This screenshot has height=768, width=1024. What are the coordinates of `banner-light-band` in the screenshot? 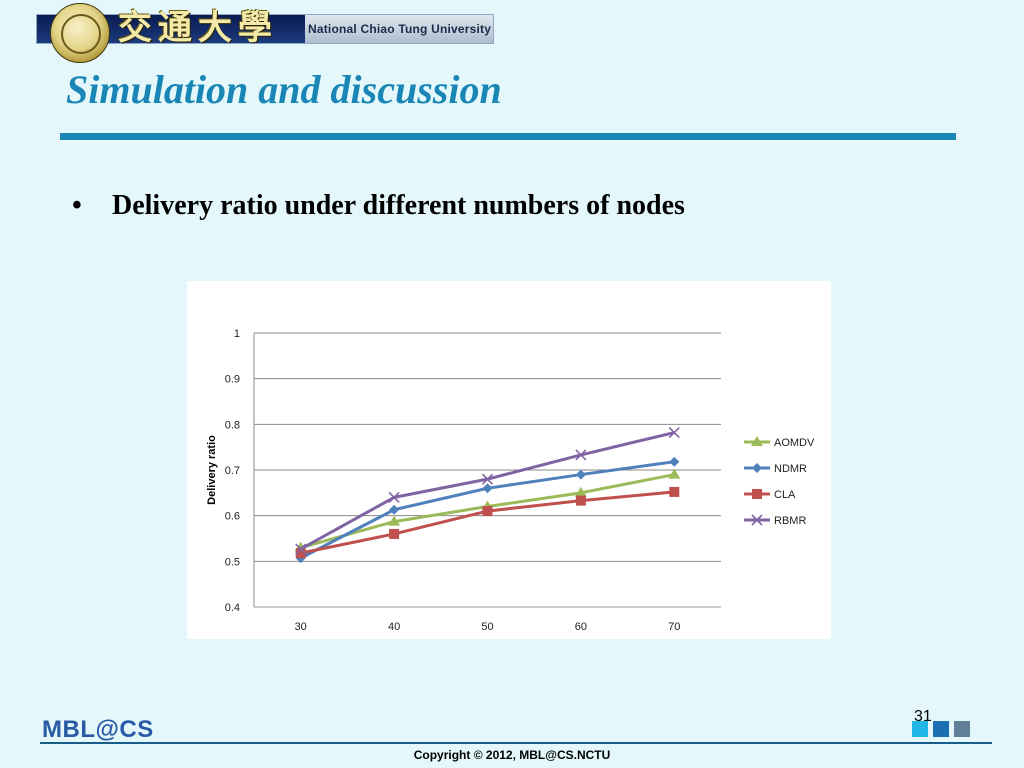 It's located at (399, 29).